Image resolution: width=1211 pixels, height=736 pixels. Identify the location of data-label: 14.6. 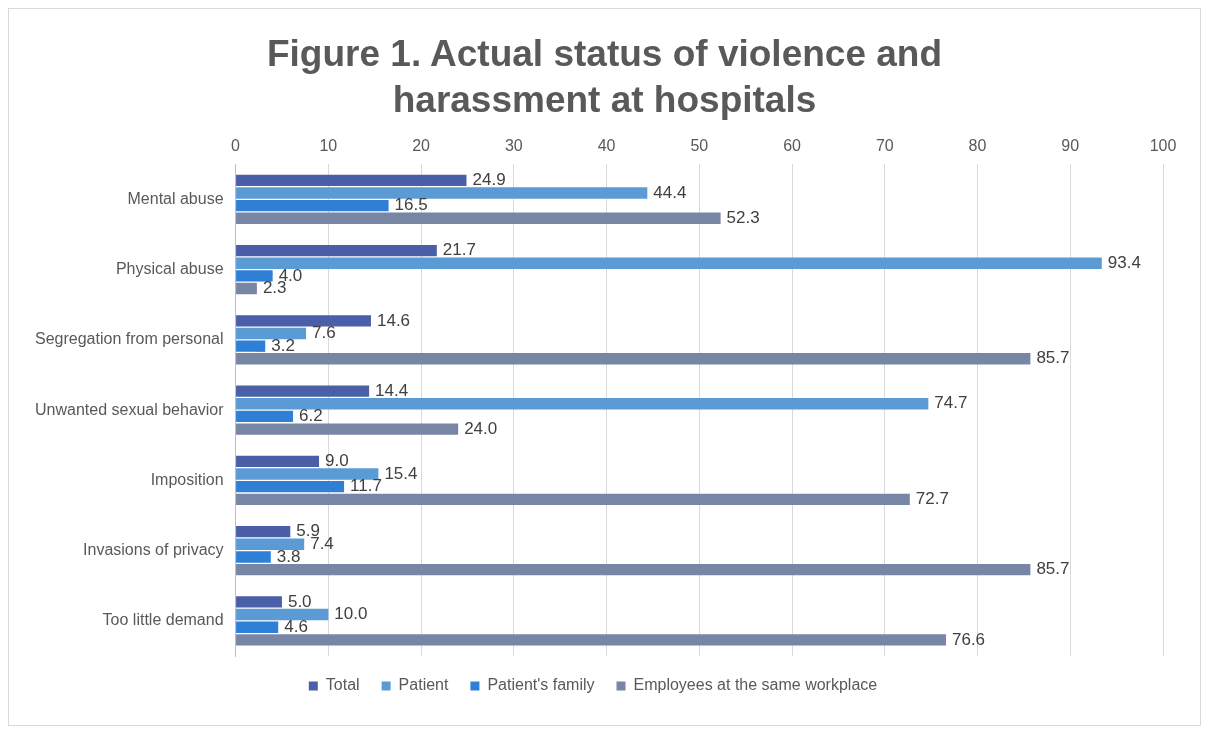
(393, 320).